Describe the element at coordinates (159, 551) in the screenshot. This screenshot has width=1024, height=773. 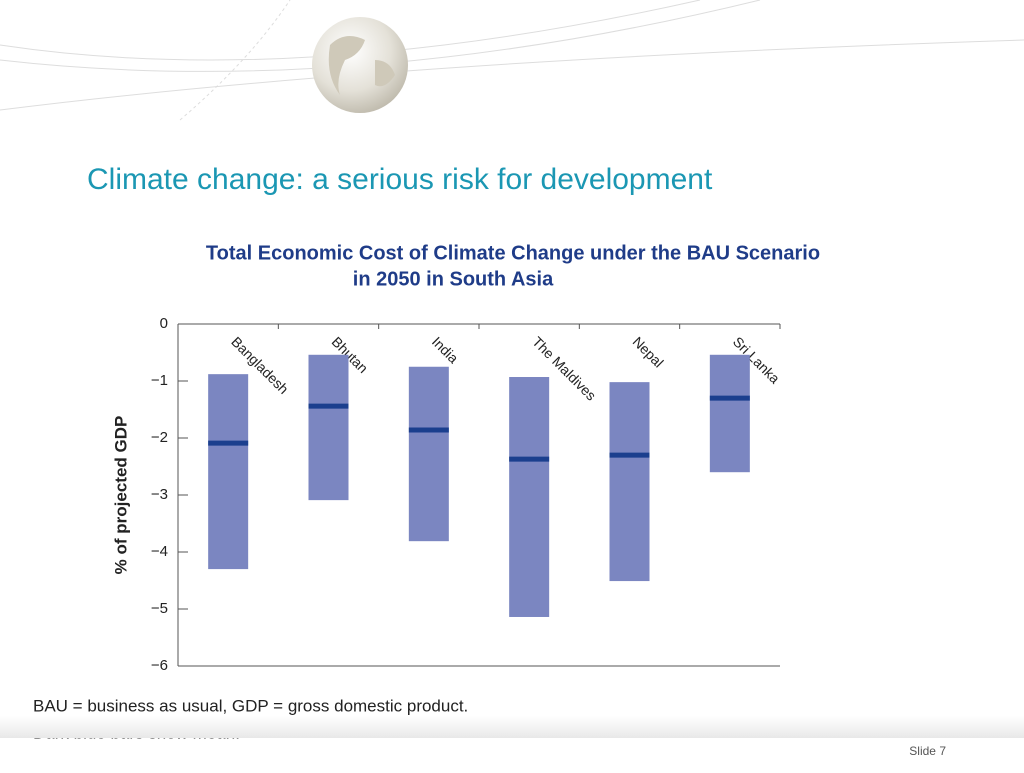
I see `y-tick-label: −4` at that location.